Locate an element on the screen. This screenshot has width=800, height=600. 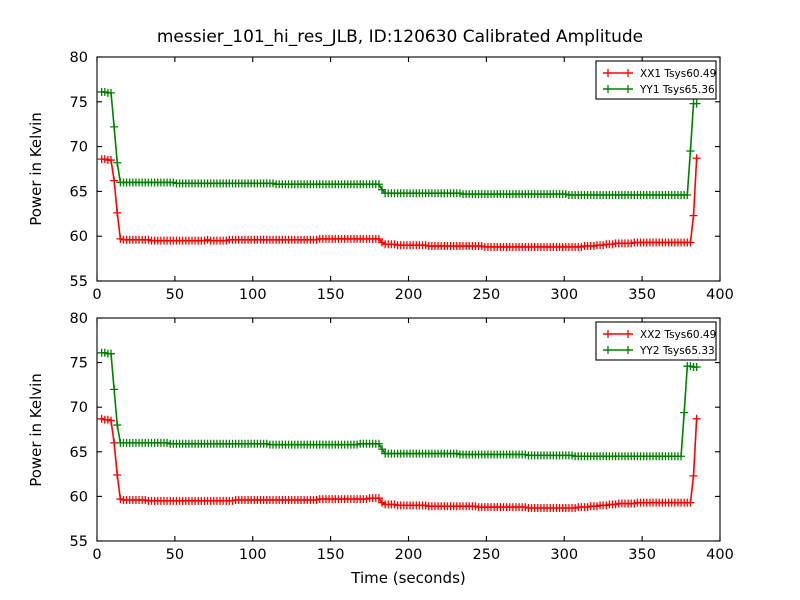
legend-label: YY1 Tsys65.36 is located at coordinates (677, 90).